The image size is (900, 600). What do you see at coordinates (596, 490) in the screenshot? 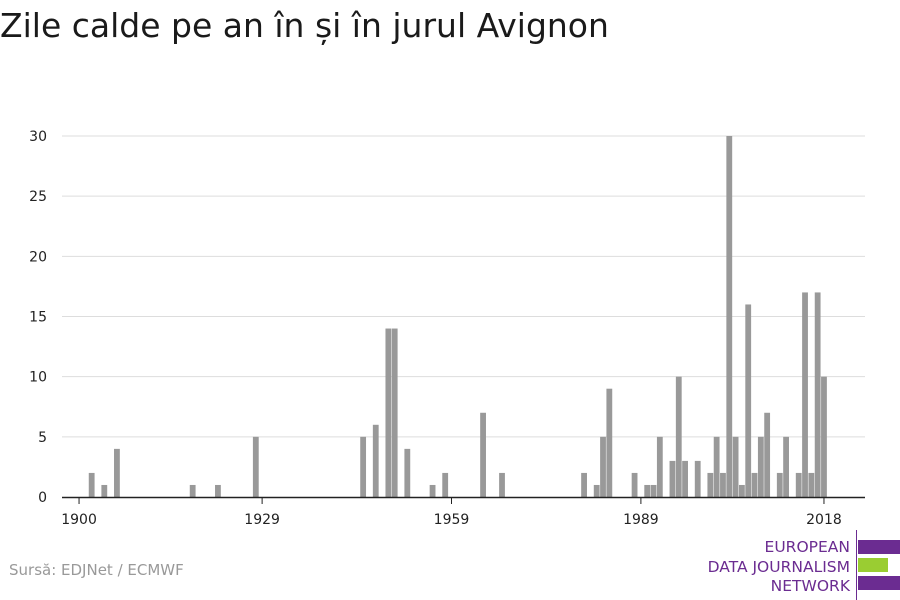
I see `bar-1982` at bounding box center [596, 490].